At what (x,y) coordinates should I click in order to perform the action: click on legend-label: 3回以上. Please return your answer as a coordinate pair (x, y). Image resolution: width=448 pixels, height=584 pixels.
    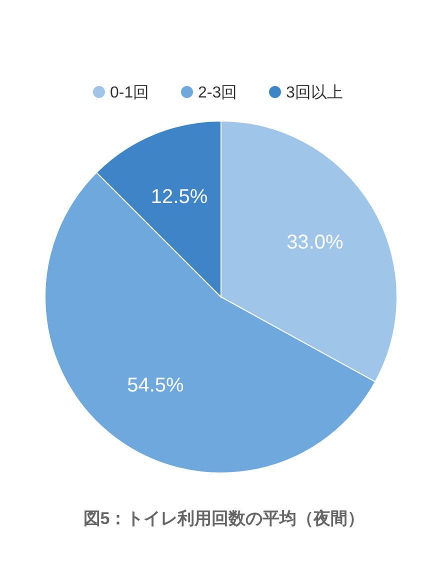
    Looking at the image, I should click on (314, 93).